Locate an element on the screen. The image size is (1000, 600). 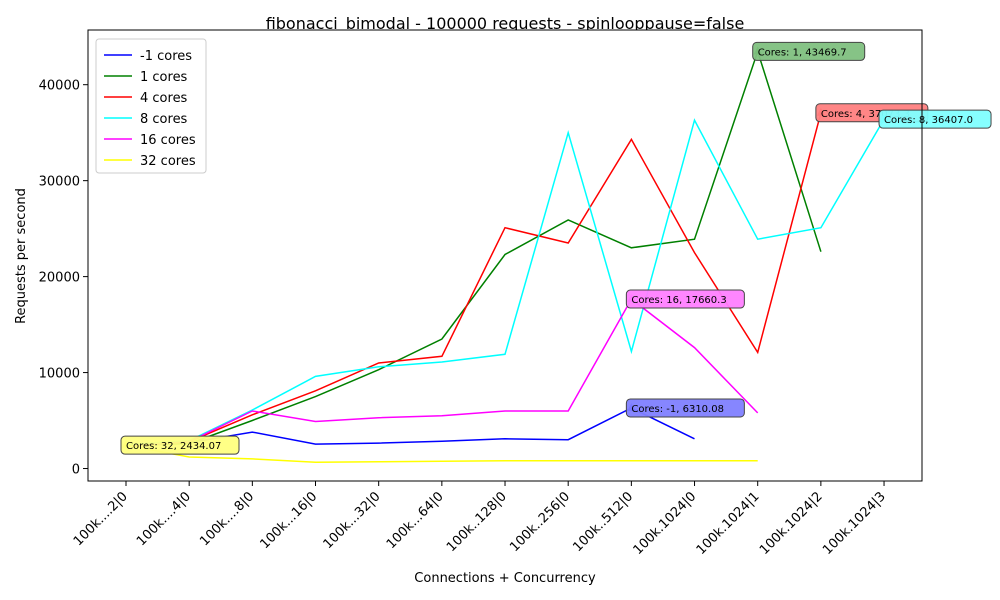
x-tick-label: 100k.1024|1 is located at coordinates (728, 523).